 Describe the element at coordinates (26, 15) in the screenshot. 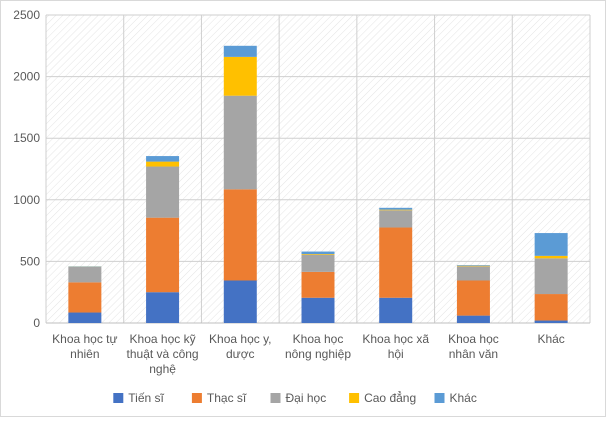

I see `y-tick-label: 2500` at that location.